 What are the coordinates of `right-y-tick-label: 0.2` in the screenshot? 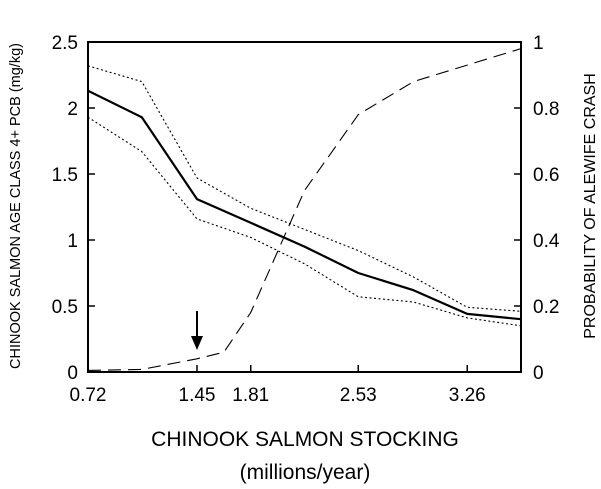 It's located at (546, 307).